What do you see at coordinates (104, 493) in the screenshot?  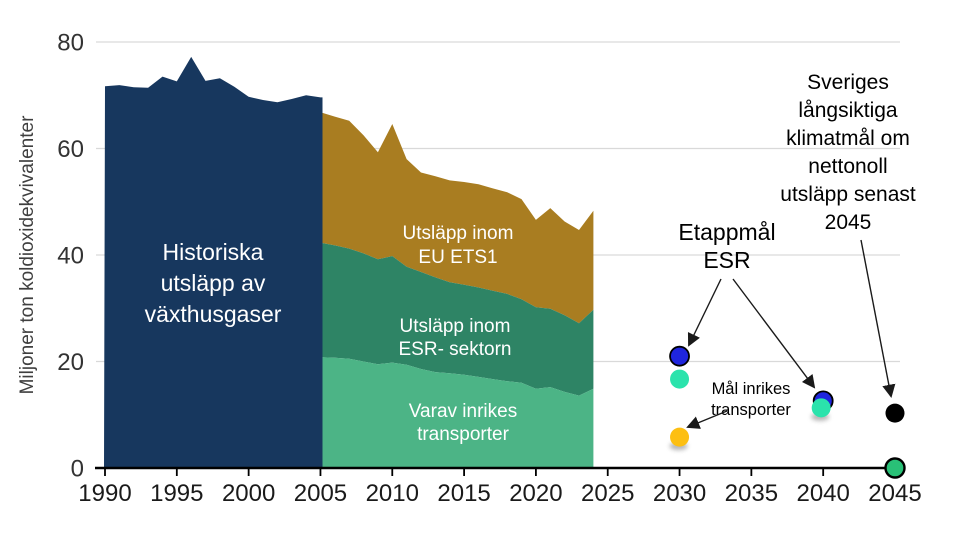 I see `x-tick-label: 1990` at bounding box center [104, 493].